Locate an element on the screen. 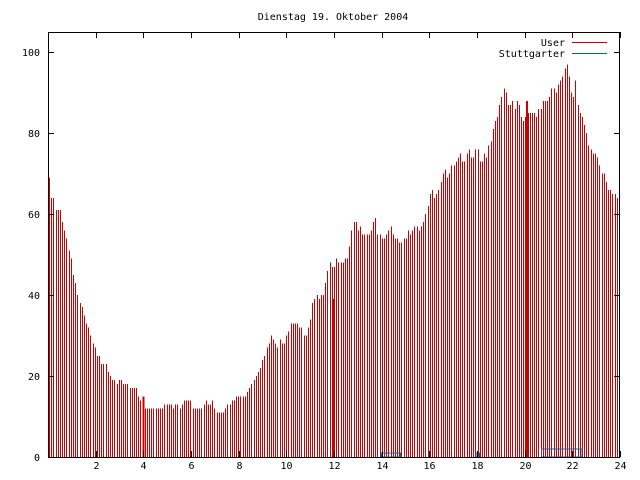 The width and height of the screenshot is (640, 480). x-tick-label-22: 22 is located at coordinates (572, 466).